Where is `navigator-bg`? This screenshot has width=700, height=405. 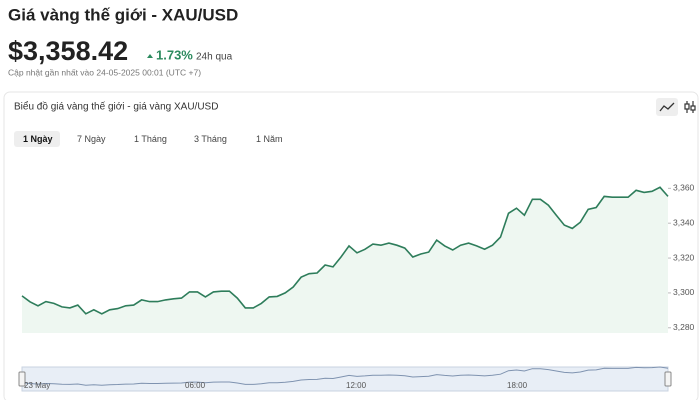 navigator-bg is located at coordinates (345, 379).